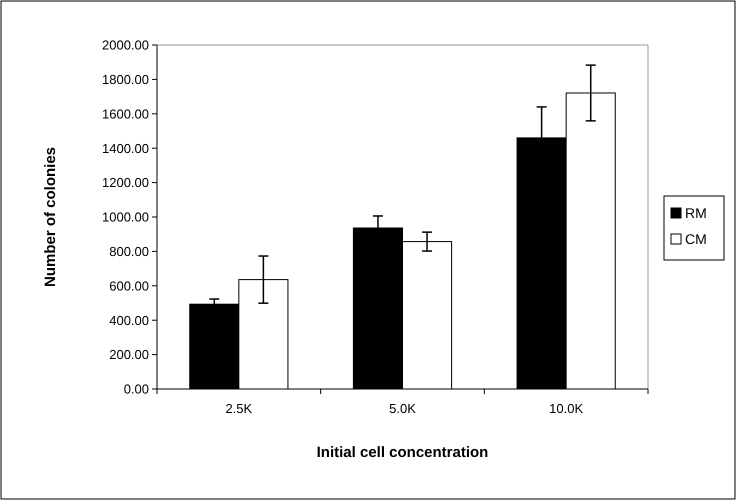 Image resolution: width=736 pixels, height=500 pixels. What do you see at coordinates (129, 251) in the screenshot?
I see `y-tick-label: 800.00` at bounding box center [129, 251].